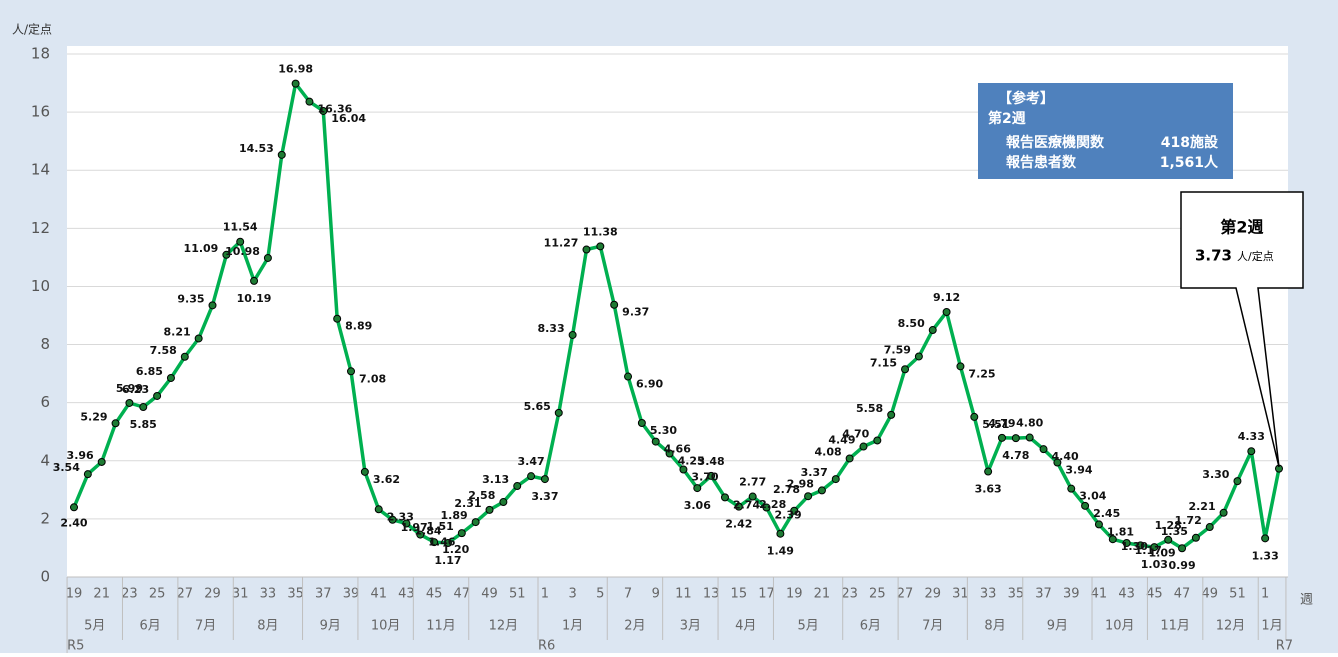  Describe the element at coordinates (489, 594) in the screenshot. I see `x-tick-label: 49` at that location.